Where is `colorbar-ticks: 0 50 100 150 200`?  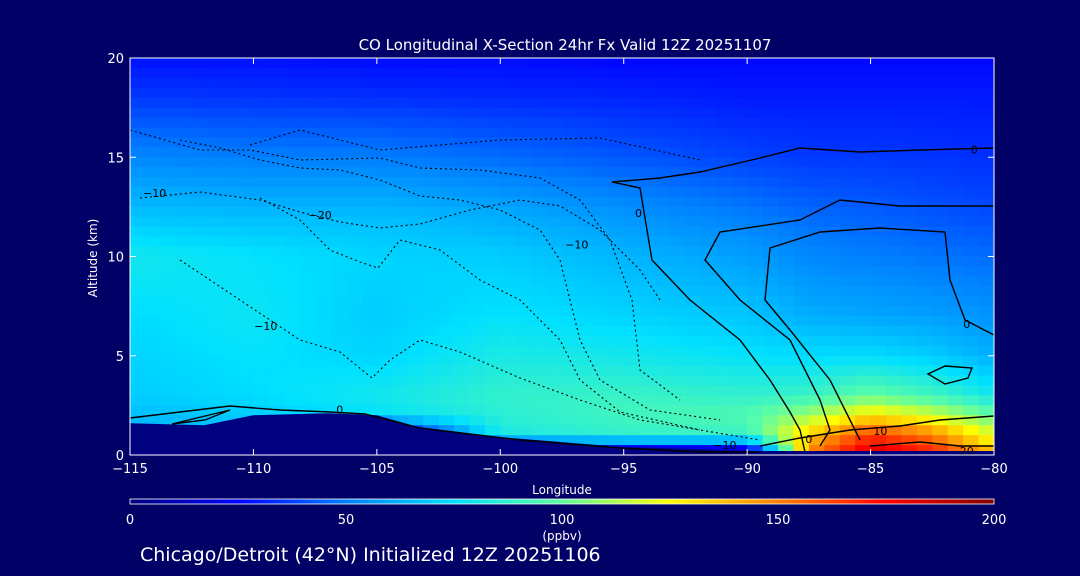 colorbar-ticks: 0 50 100 150 200 is located at coordinates (566, 520).